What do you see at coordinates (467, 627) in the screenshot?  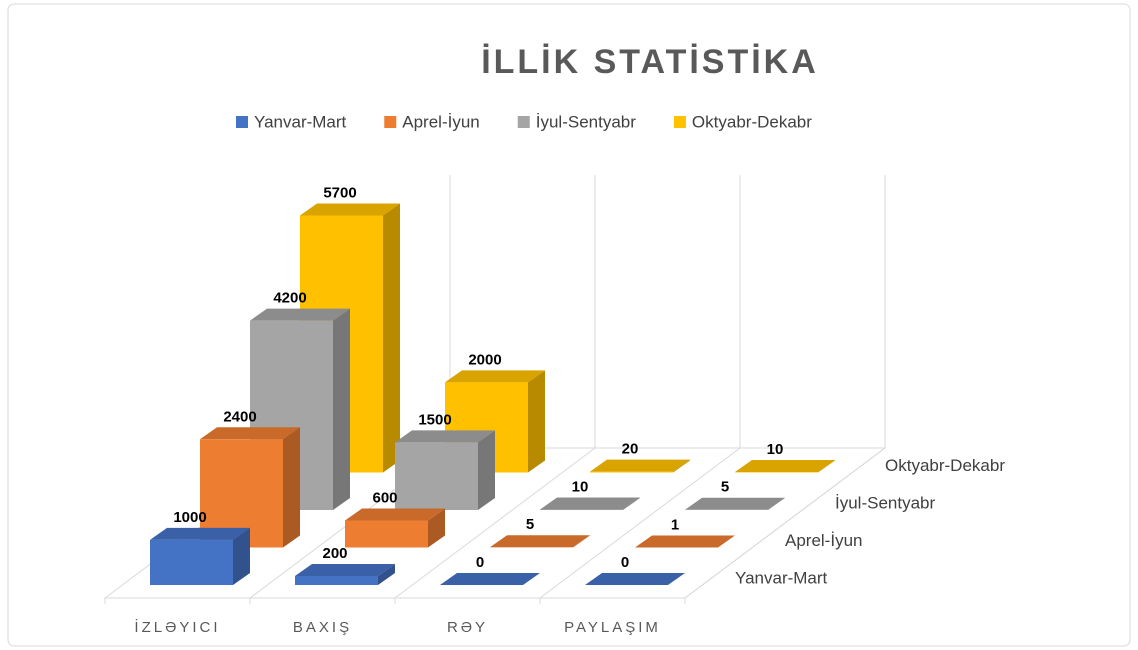 I see `x-tick-label: RƏY` at bounding box center [467, 627].